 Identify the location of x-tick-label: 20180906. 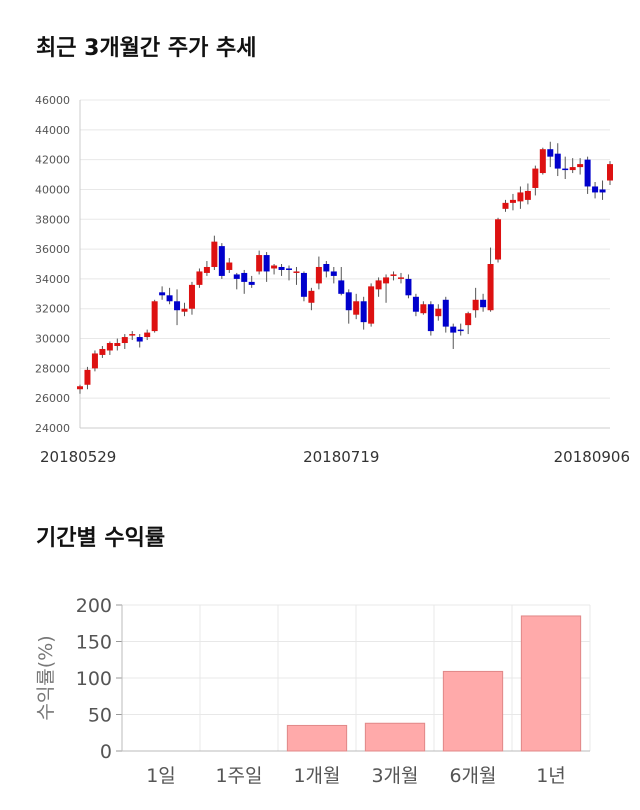
(592, 457).